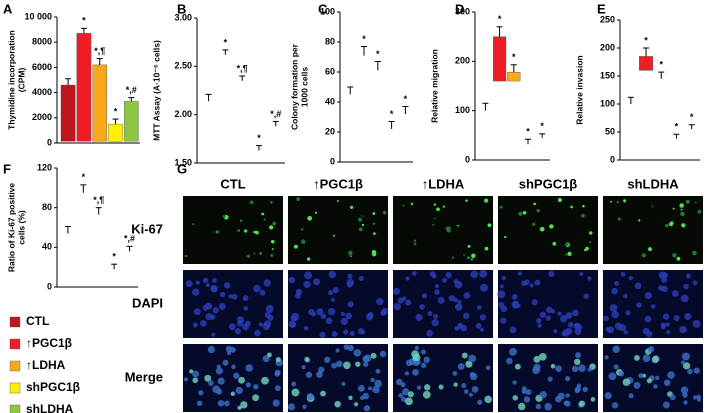  I want to click on row-label: DAPI, so click(147, 302).